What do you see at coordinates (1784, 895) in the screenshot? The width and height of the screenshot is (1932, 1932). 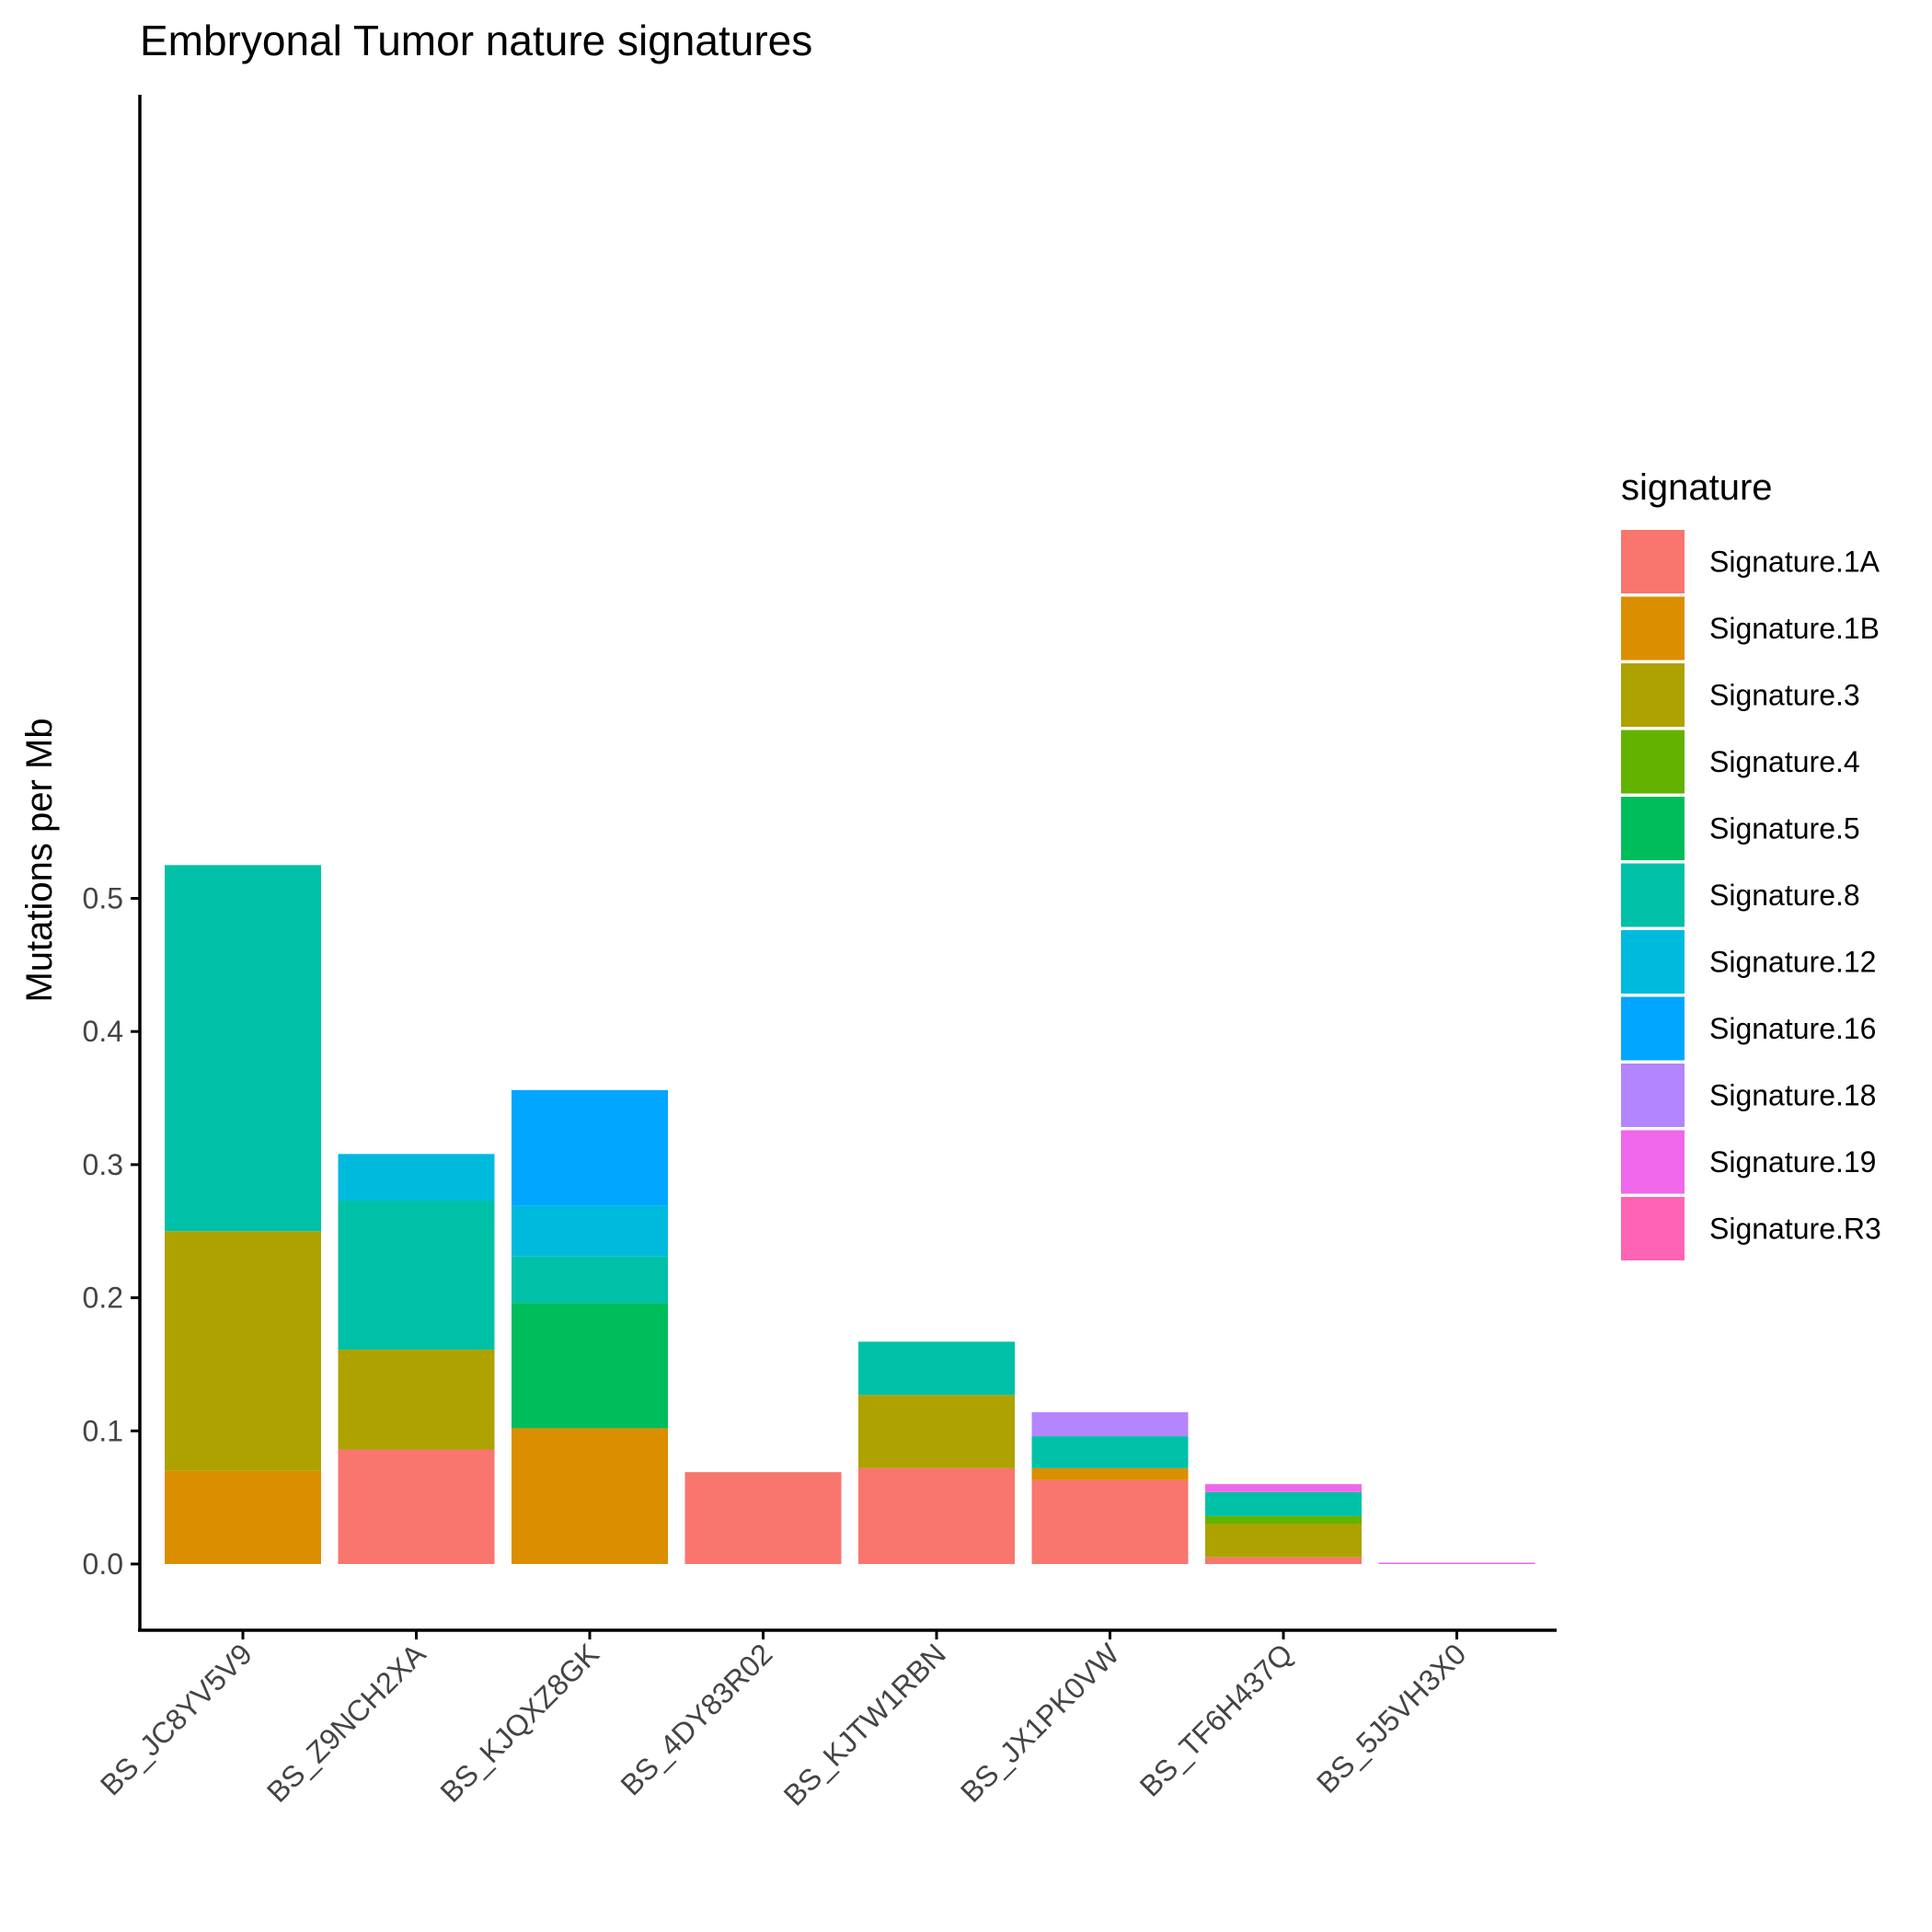 I see `legend-label: Signature.8` at bounding box center [1784, 895].